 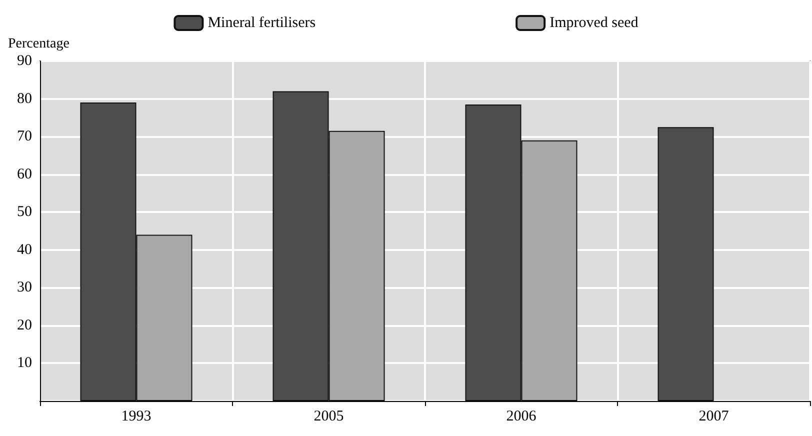 I want to click on x-tick-label: 2005, so click(x=329, y=416).